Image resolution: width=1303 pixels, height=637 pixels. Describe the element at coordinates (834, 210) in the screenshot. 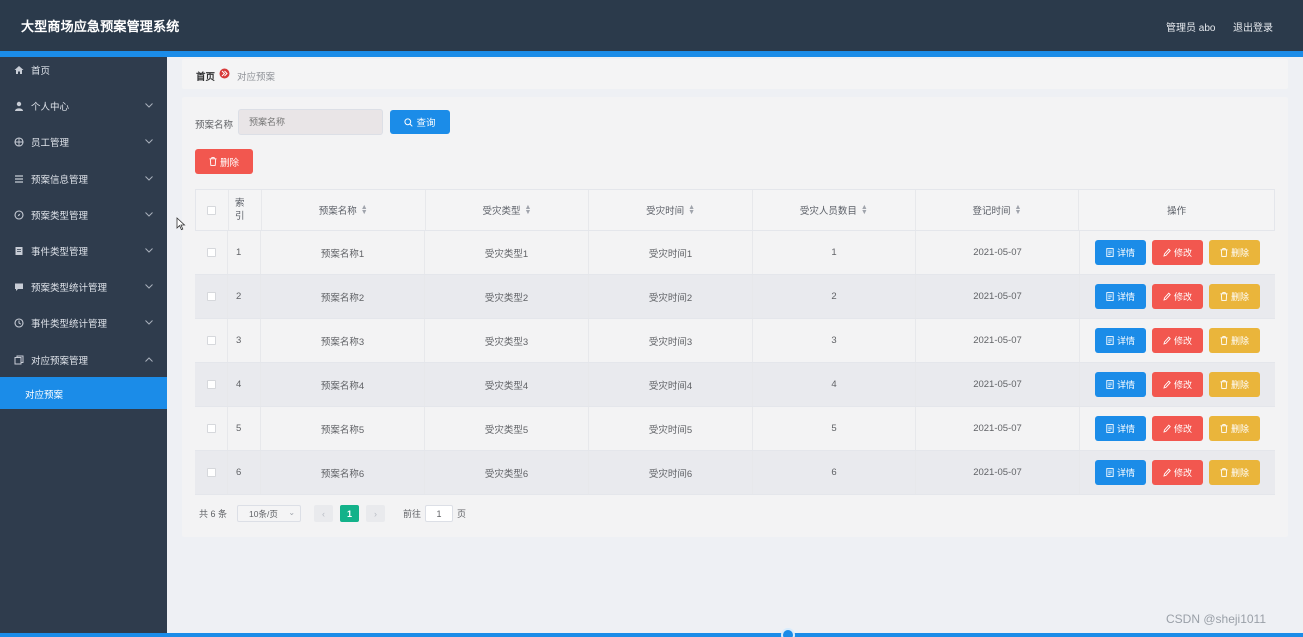

I see `header-count: 受灾人员数目 ▲ ▼` at that location.